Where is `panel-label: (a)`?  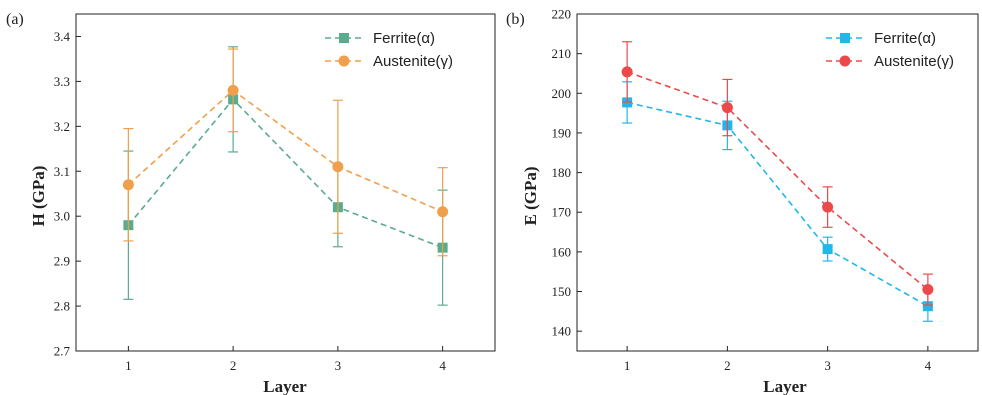 panel-label: (a) is located at coordinates (15, 19).